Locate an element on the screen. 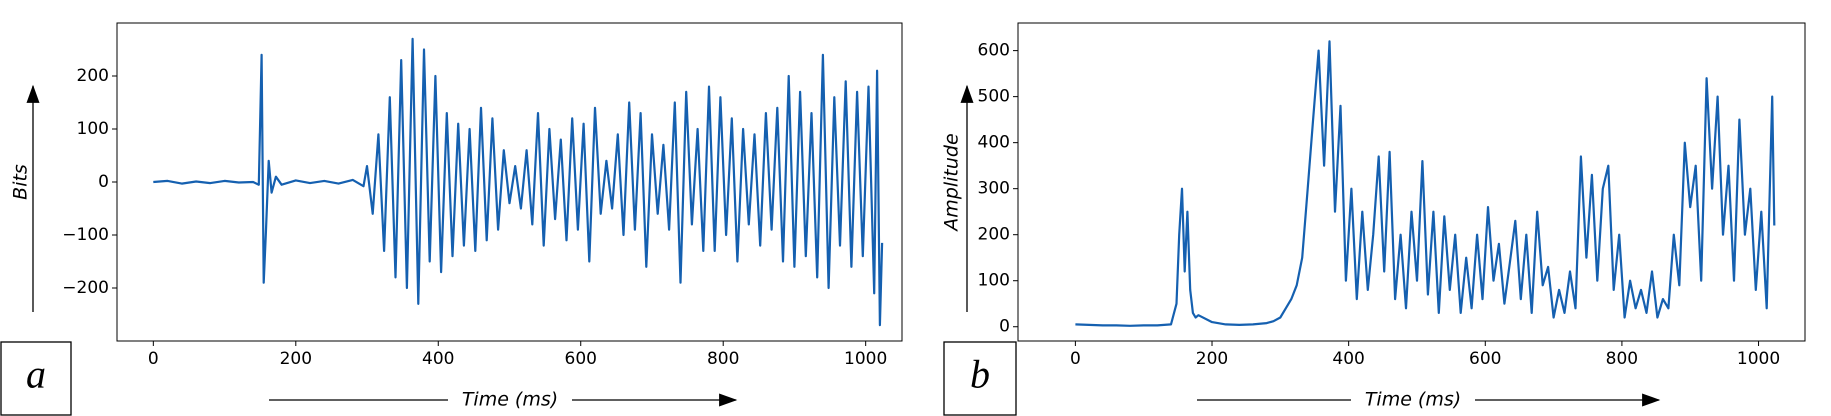 This screenshot has height=416, width=1831. panel-label: a is located at coordinates (36, 374).